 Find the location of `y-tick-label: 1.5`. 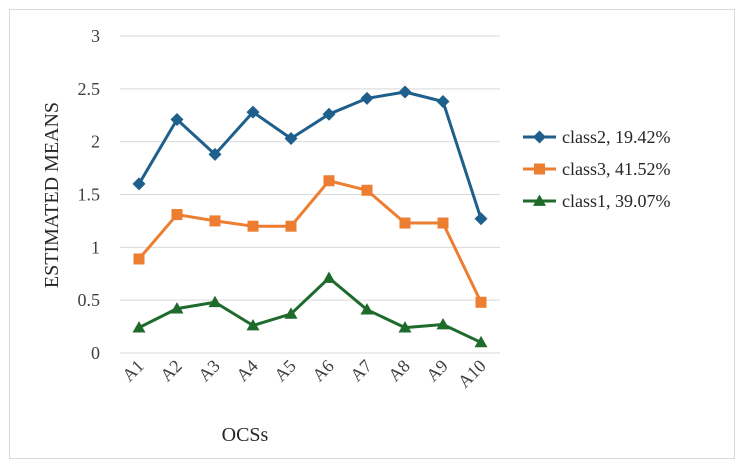

y-tick-label: 1.5 is located at coordinates (89, 195).